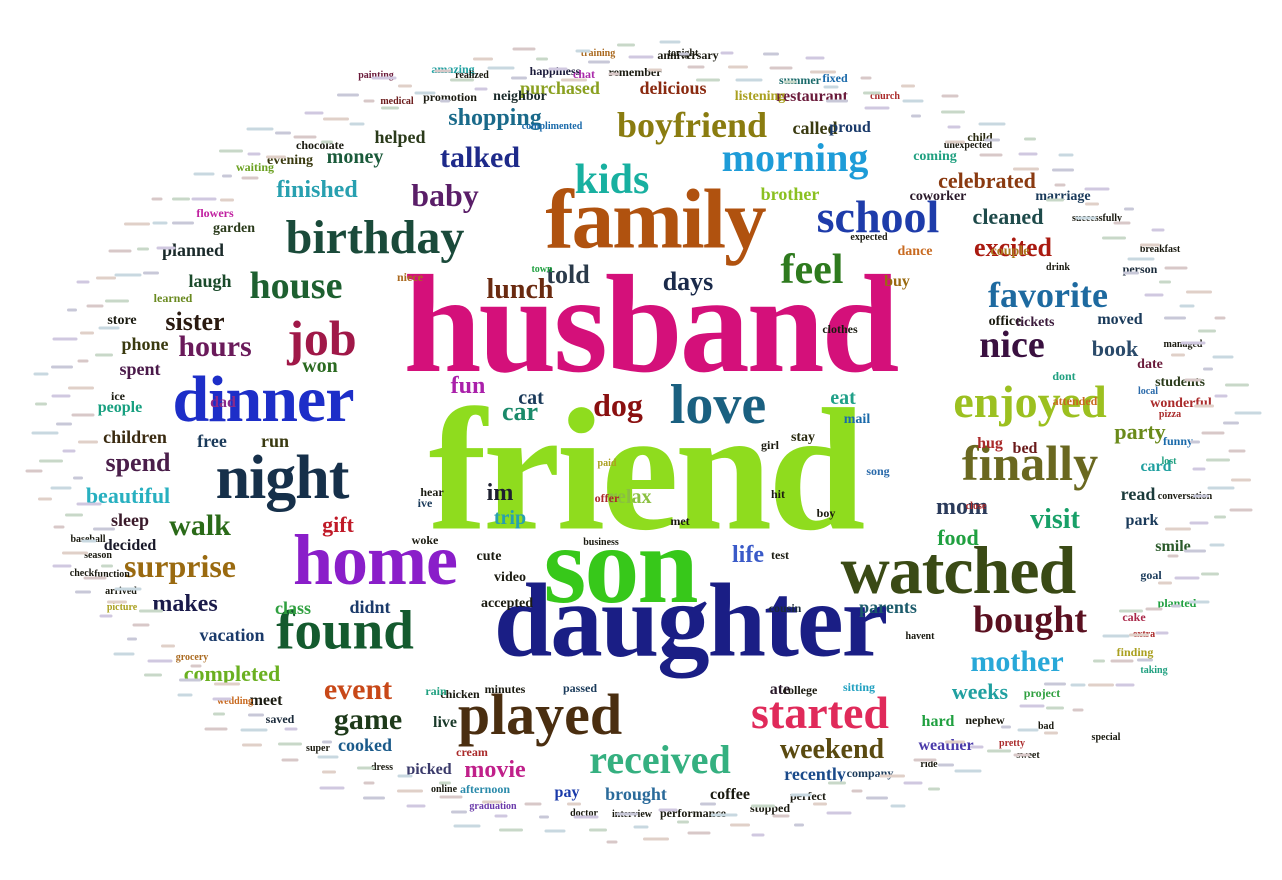 The height and width of the screenshot is (880, 1282). Describe the element at coordinates (1017, 661) in the screenshot. I see `cloud-word-mother: mother` at that location.